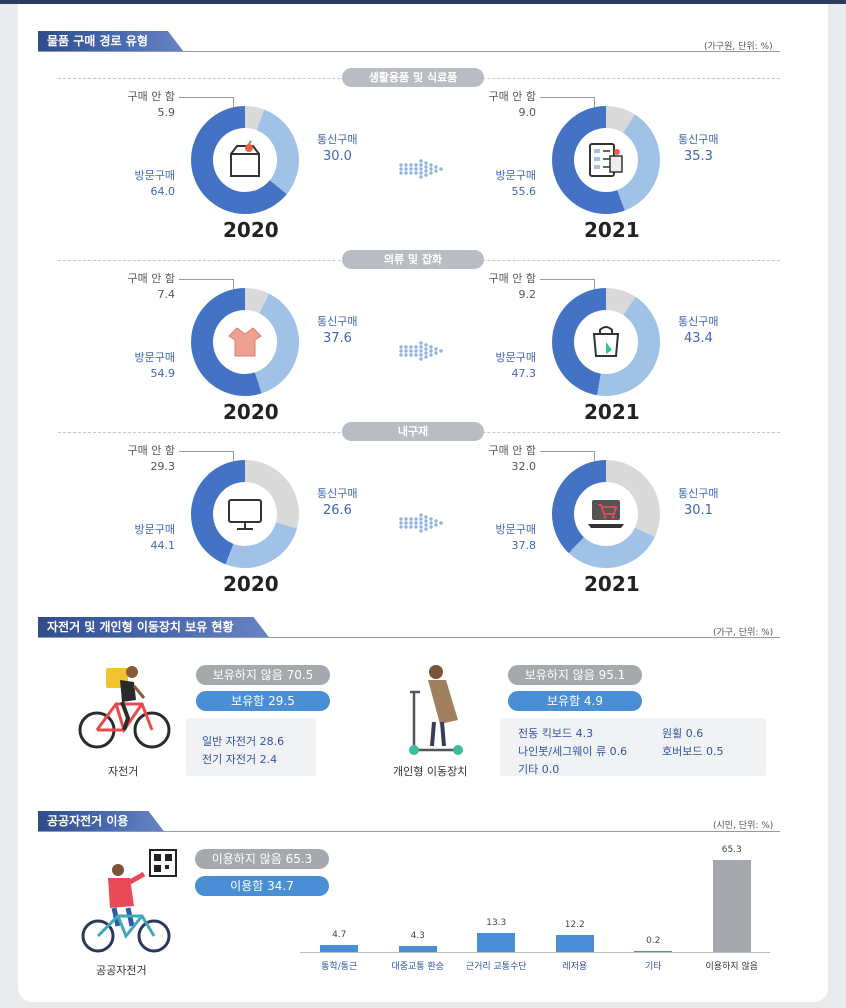 The width and height of the screenshot is (846, 1008). What do you see at coordinates (339, 935) in the screenshot?
I see `bar-value-label: 4.7` at bounding box center [339, 935].